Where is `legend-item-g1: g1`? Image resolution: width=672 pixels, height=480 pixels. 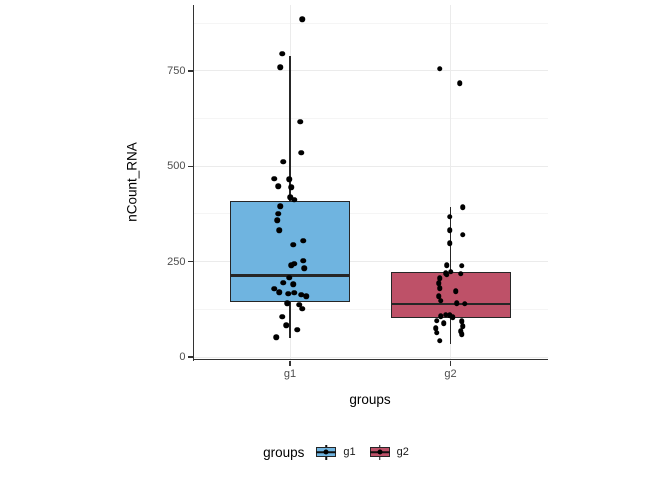
legend-item-g1: g1 is located at coordinates (336, 452).